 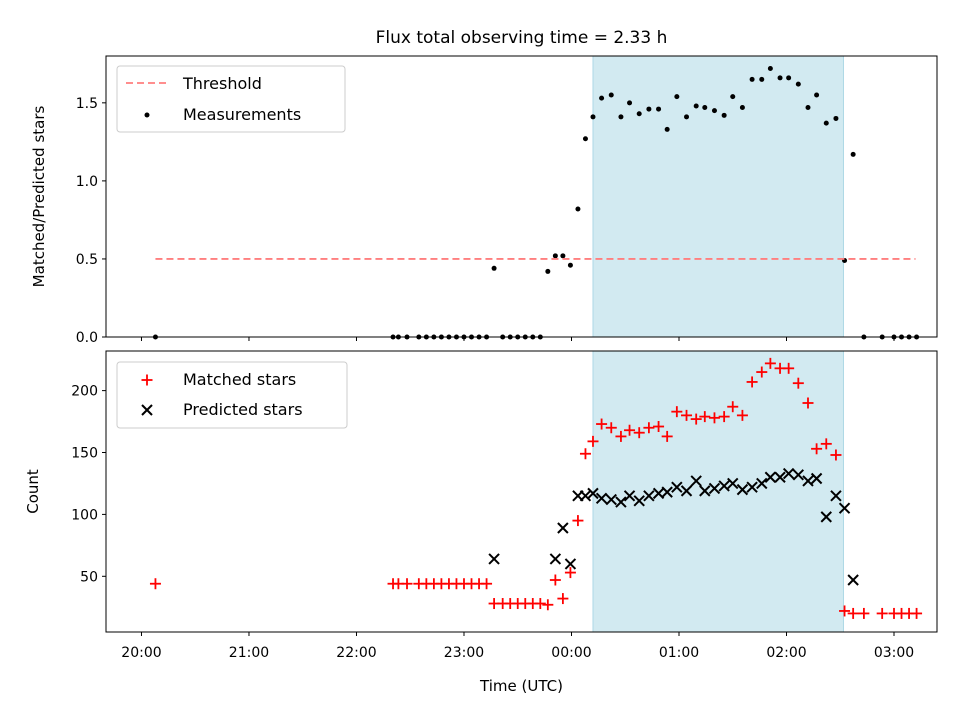 What do you see at coordinates (147, 380) in the screenshot?
I see `legend-plus-marker` at bounding box center [147, 380].